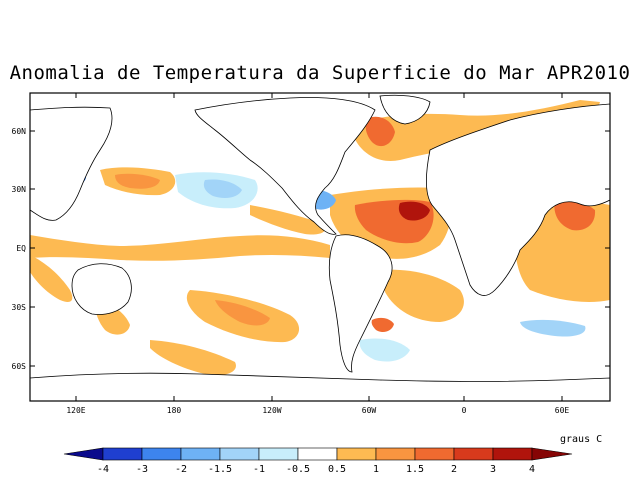 The image size is (640, 494). What do you see at coordinates (376, 469) in the screenshot?
I see `colorbar-label: 1` at bounding box center [376, 469].